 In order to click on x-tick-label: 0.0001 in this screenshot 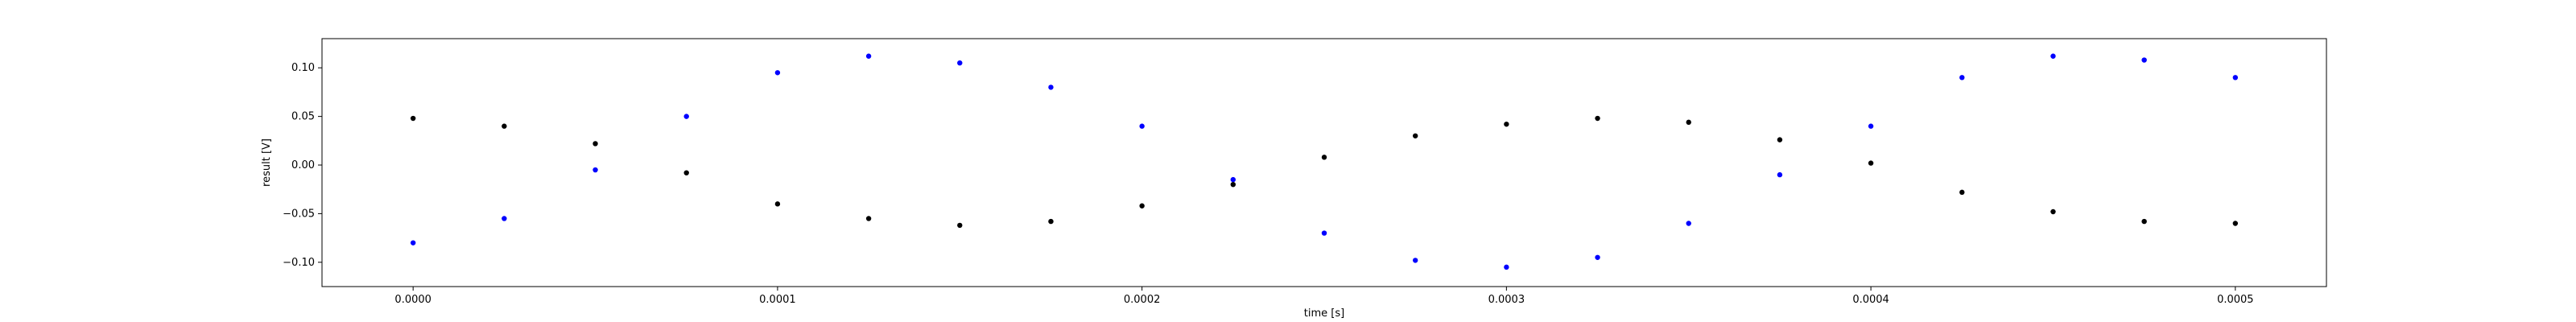, I will do `click(777, 300)`.